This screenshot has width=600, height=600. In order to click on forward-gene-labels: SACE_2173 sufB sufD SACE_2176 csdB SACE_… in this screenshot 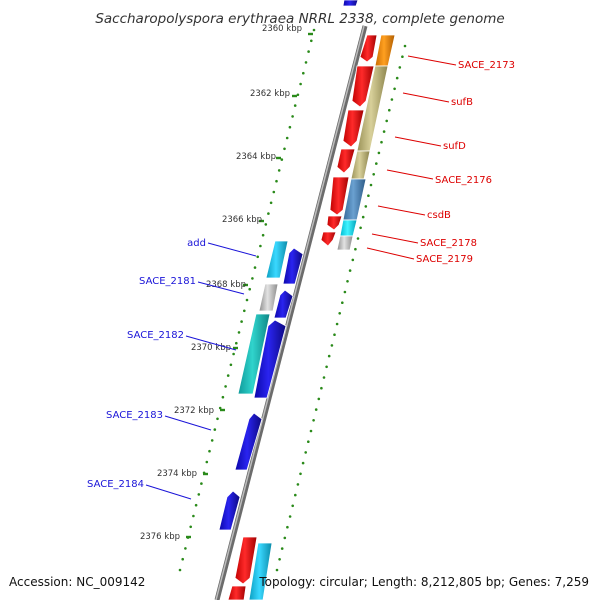, I will do `click(465, 162)`.